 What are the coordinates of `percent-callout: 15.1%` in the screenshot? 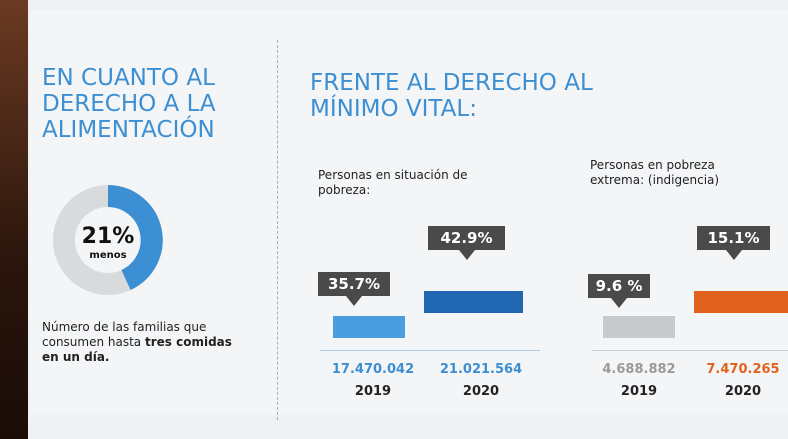 It's located at (733, 243).